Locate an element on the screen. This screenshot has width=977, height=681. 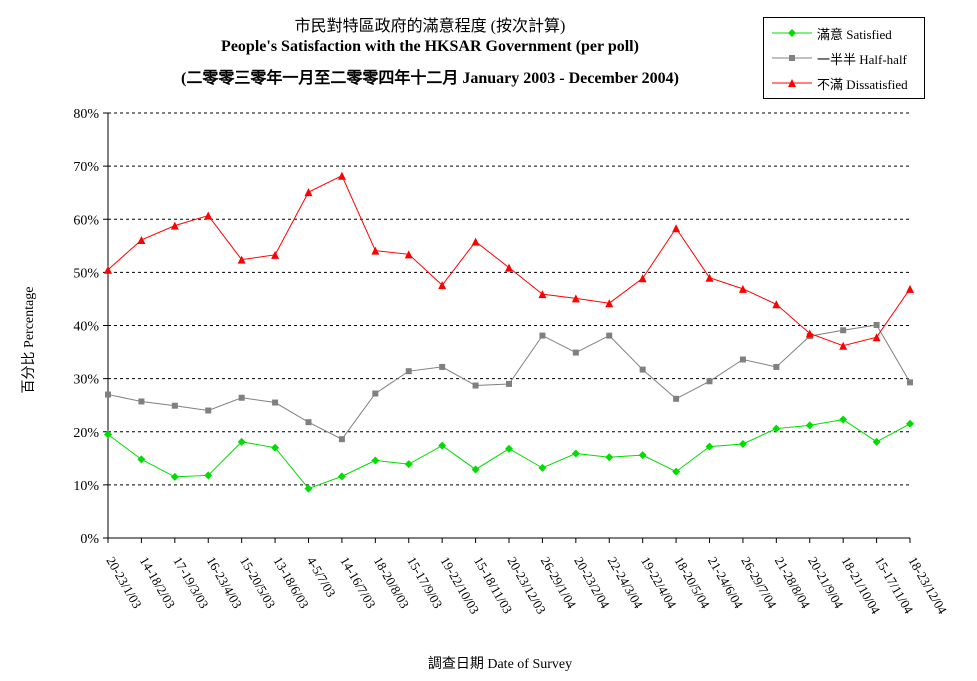
legend-item-half-half: 一半半 Half-half is located at coordinates (839, 58).